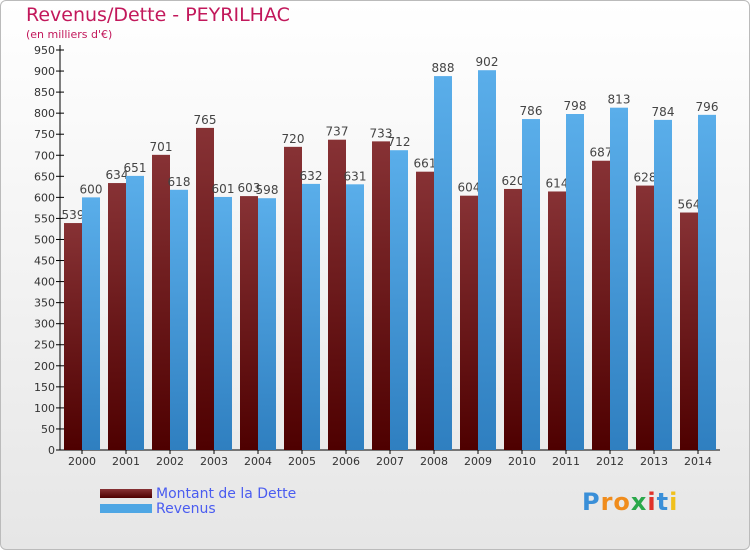 This screenshot has width=750, height=550. I want to click on data-label: 628, so click(645, 178).